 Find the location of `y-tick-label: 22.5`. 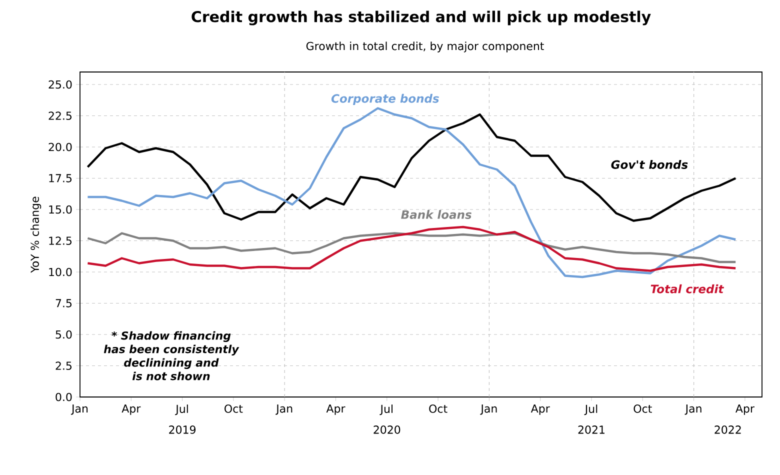

y-tick-label: 22.5 is located at coordinates (60, 116).